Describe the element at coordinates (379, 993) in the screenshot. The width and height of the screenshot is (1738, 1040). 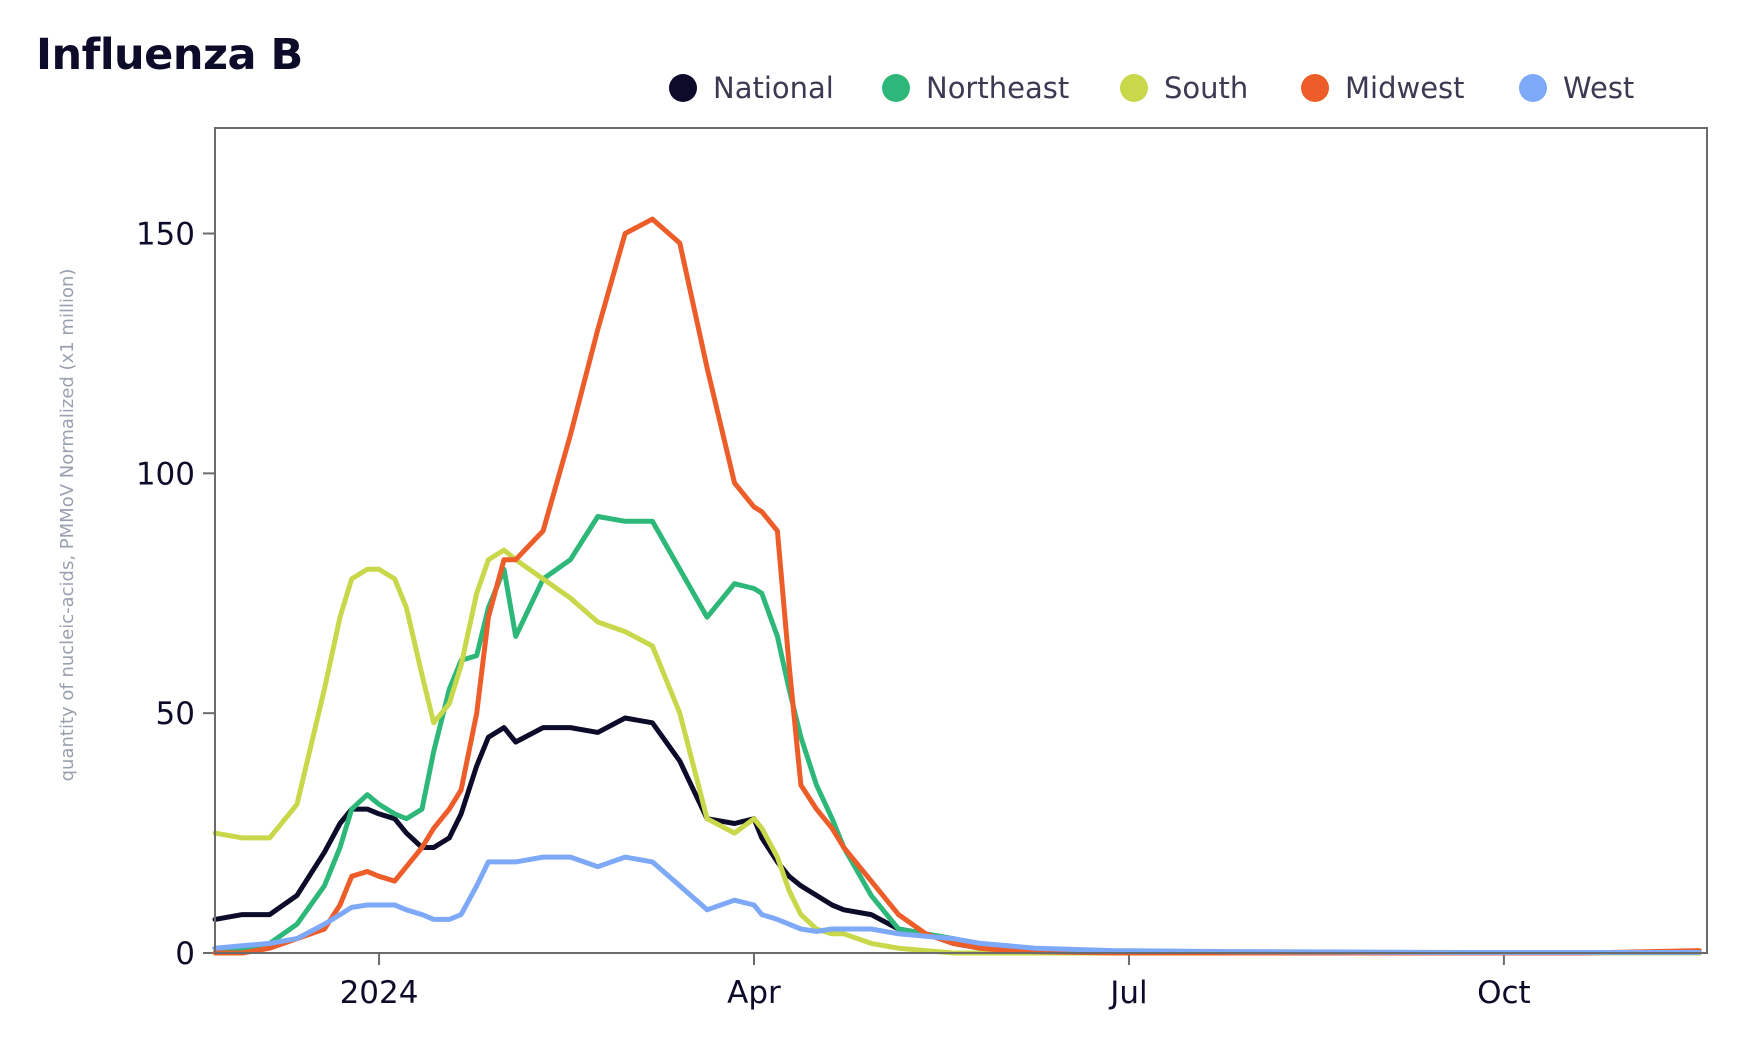
I see `x-tick-label-0: 2024` at that location.